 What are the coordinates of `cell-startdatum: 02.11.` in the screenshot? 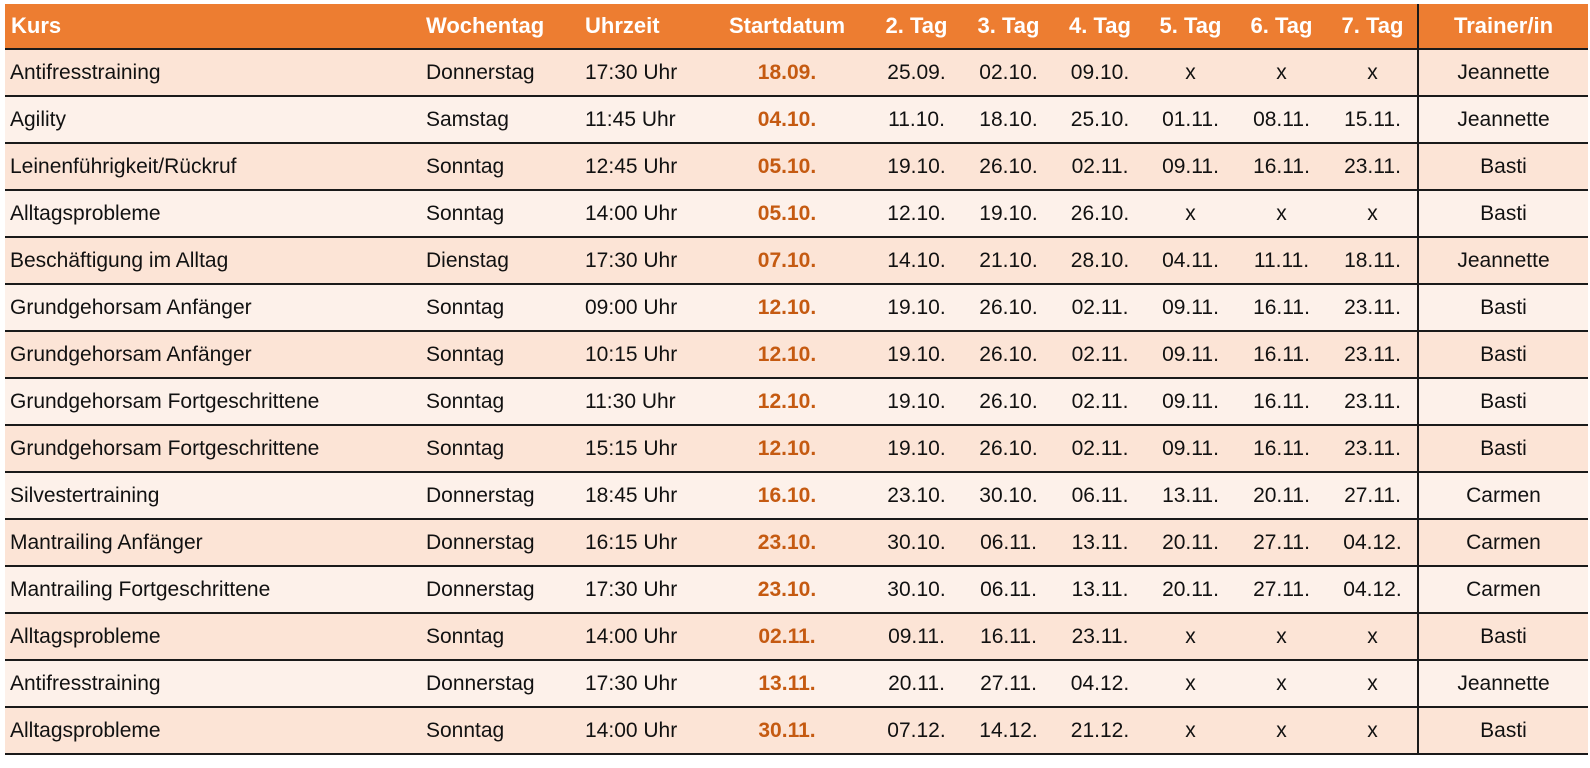 It's located at (787, 637).